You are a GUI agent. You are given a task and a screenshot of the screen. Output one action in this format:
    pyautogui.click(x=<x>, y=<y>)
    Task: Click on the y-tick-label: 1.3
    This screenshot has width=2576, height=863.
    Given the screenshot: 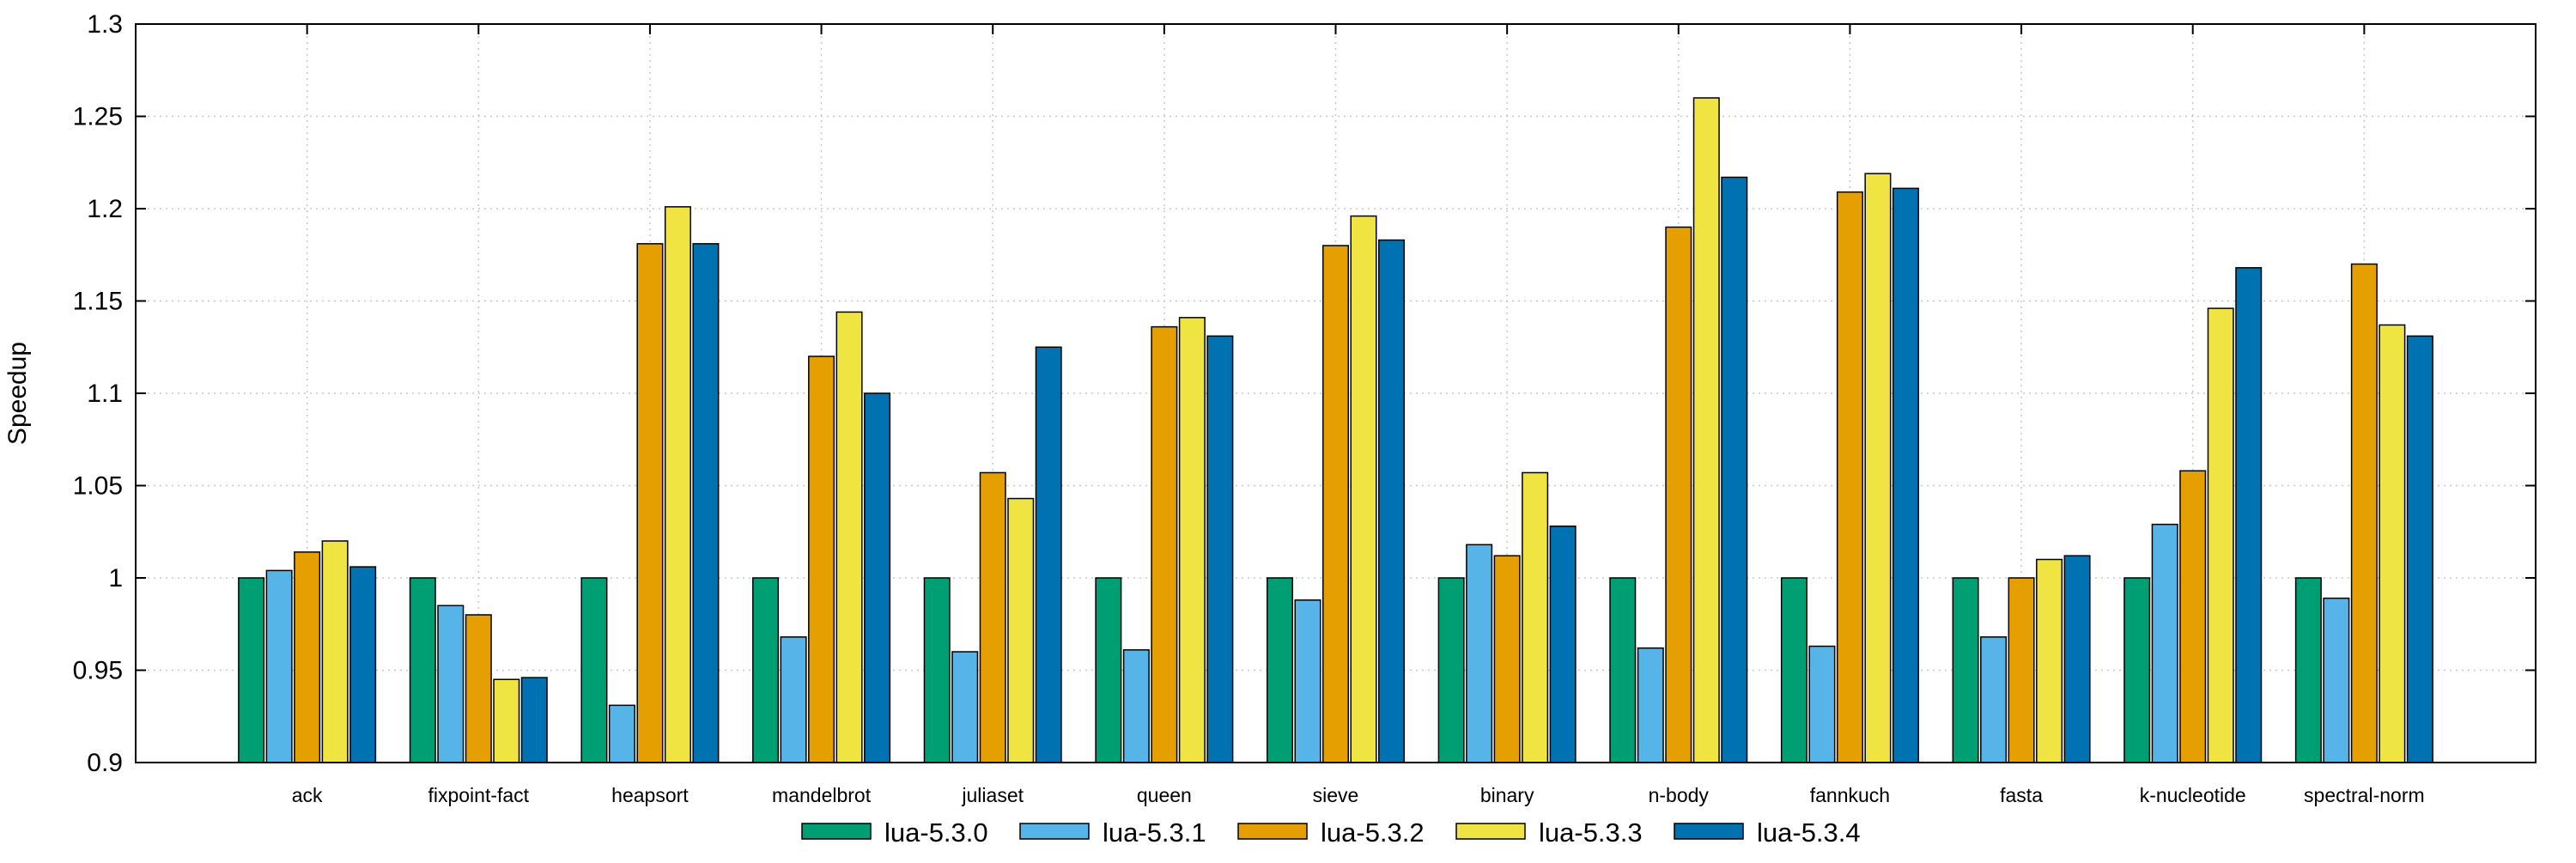 What is the action you would take?
    pyautogui.click(x=105, y=25)
    